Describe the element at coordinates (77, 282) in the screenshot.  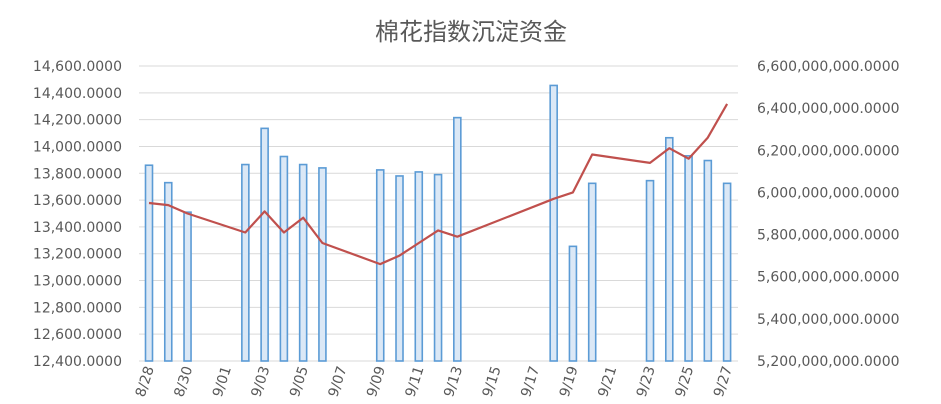
I see `y-tick-label: 13,000.0000` at that location.